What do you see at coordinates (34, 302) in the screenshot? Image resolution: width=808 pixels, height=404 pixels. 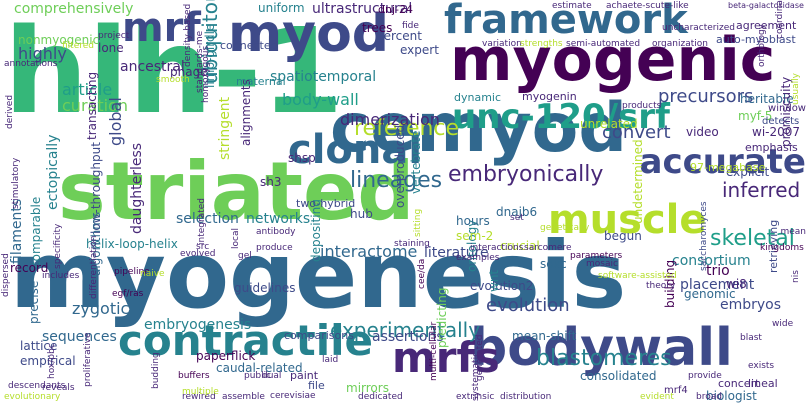 I see `word-91: precise` at bounding box center [34, 302].